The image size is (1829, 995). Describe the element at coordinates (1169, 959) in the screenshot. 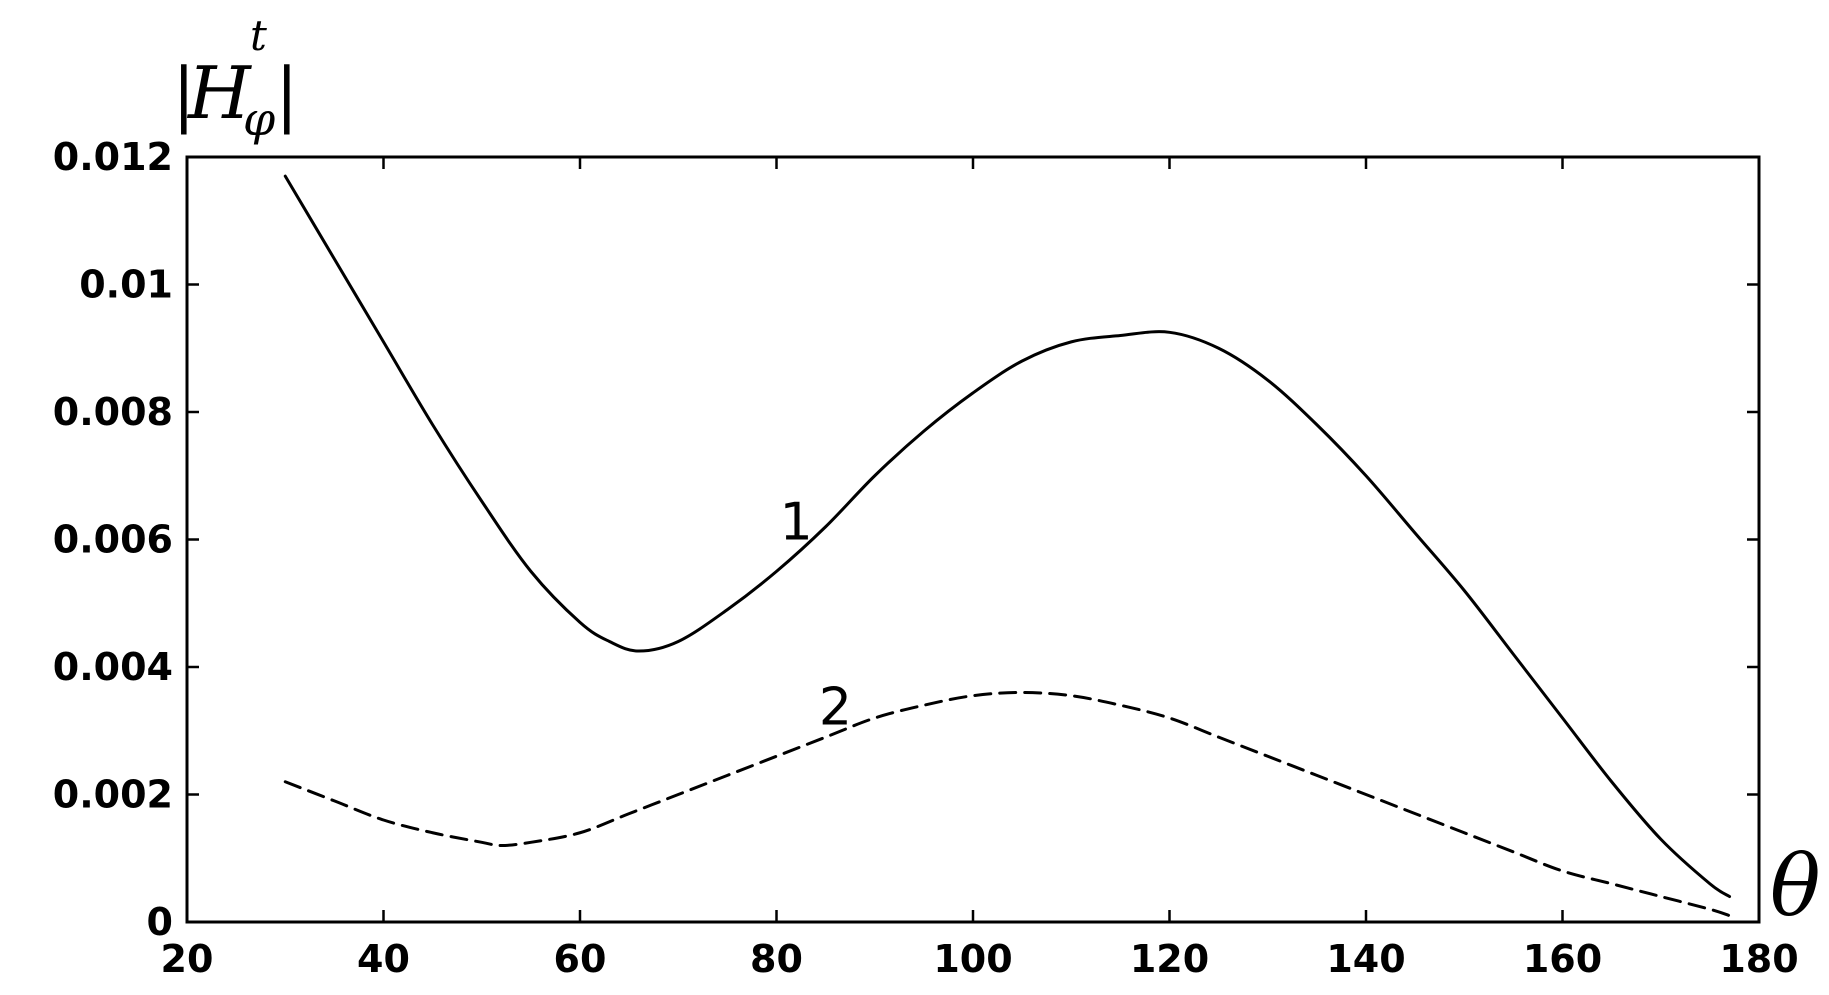

I see `x-tick-label: 120` at that location.